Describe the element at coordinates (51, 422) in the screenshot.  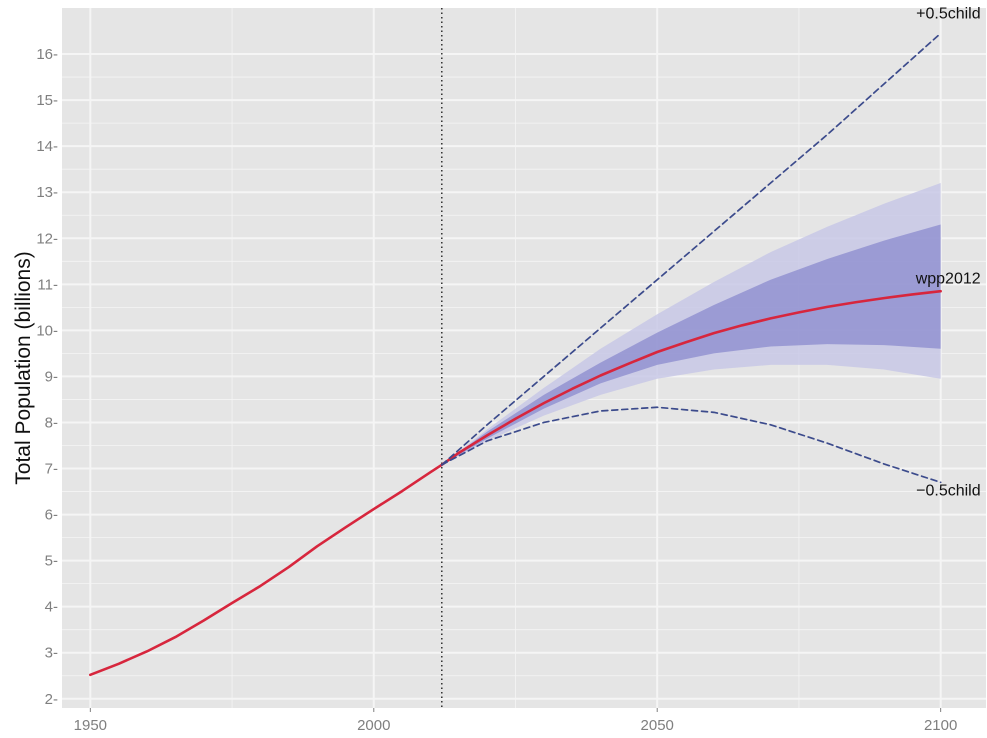
I see `y-tick-label: 8-` at that location.